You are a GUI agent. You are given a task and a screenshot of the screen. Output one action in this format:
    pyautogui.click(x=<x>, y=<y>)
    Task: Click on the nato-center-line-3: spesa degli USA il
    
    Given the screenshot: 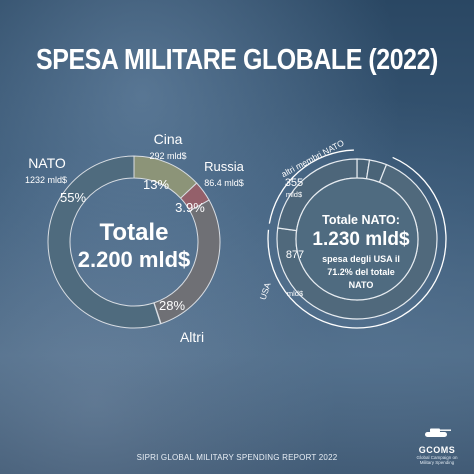 What is the action you would take?
    pyautogui.click(x=361, y=259)
    